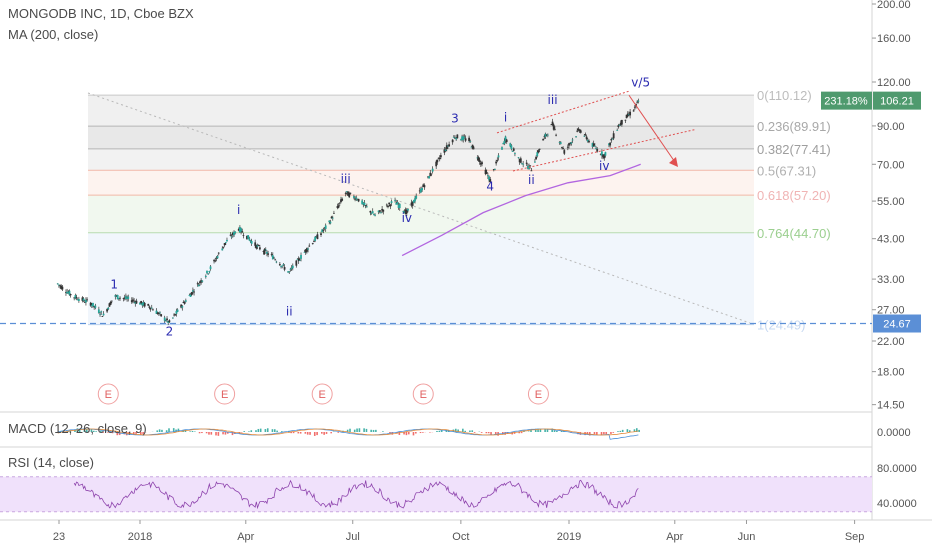 The width and height of the screenshot is (932, 550). I want to click on wave-label: 4, so click(490, 186).